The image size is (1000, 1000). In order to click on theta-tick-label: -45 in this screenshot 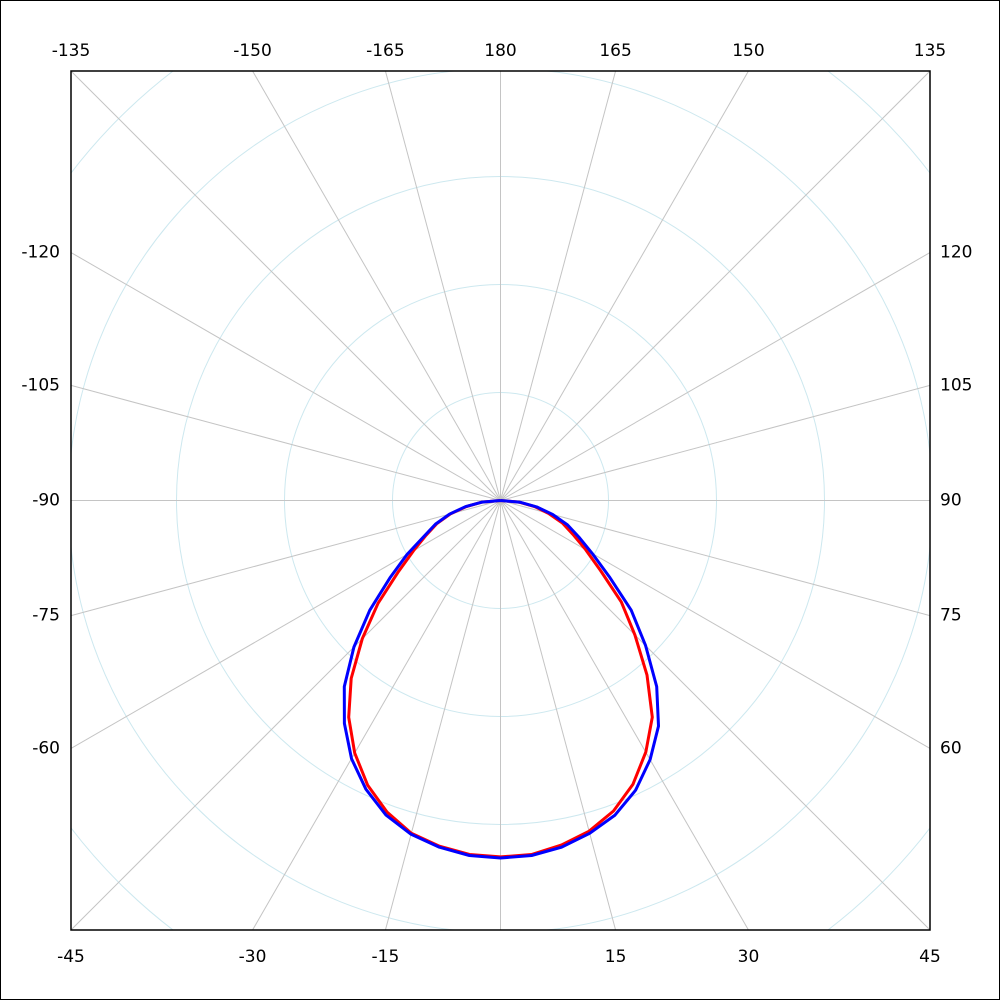, I will do `click(71, 957)`.